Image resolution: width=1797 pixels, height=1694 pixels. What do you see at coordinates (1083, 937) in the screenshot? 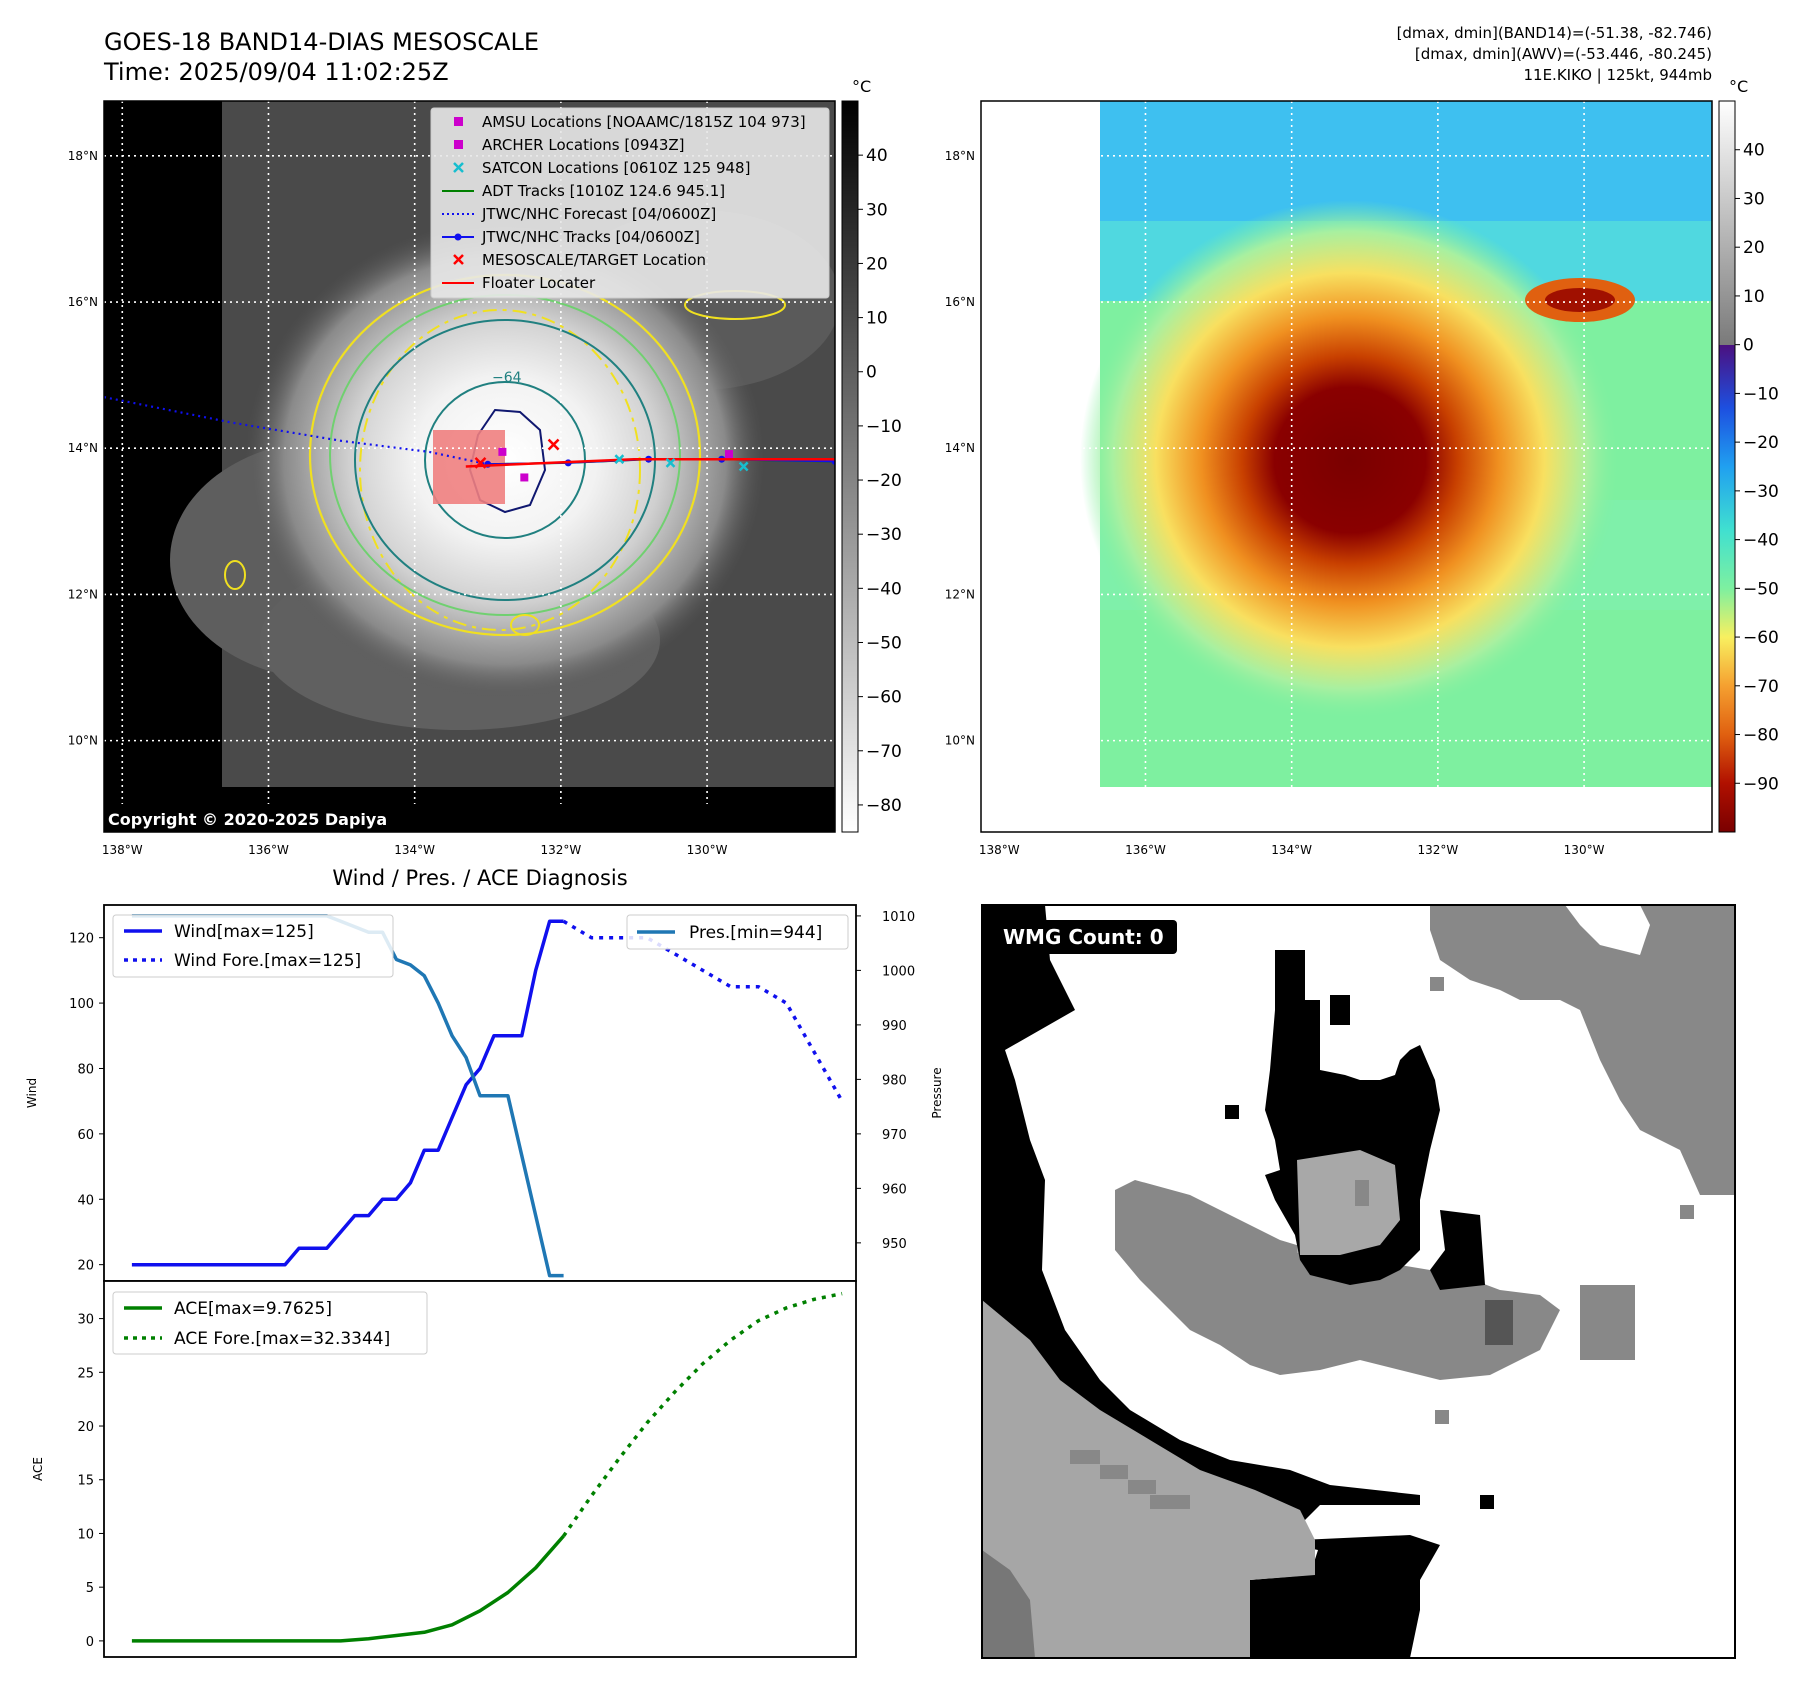
I see `wmg-count-label: WMG Count: 0` at bounding box center [1083, 937].